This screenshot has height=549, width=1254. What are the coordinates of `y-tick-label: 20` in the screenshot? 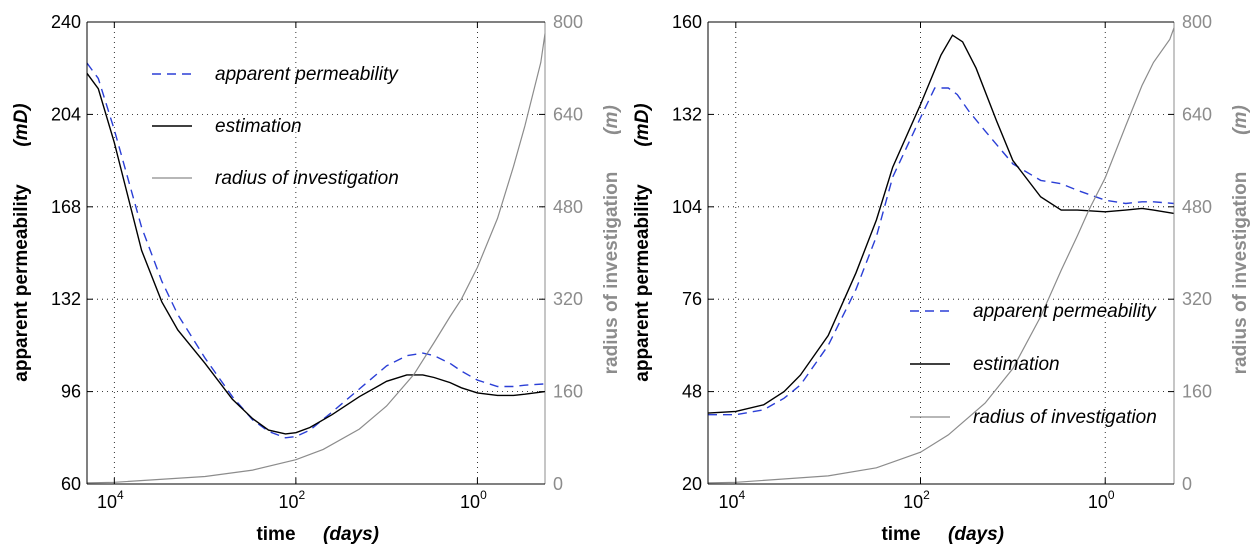 It's located at (692, 484).